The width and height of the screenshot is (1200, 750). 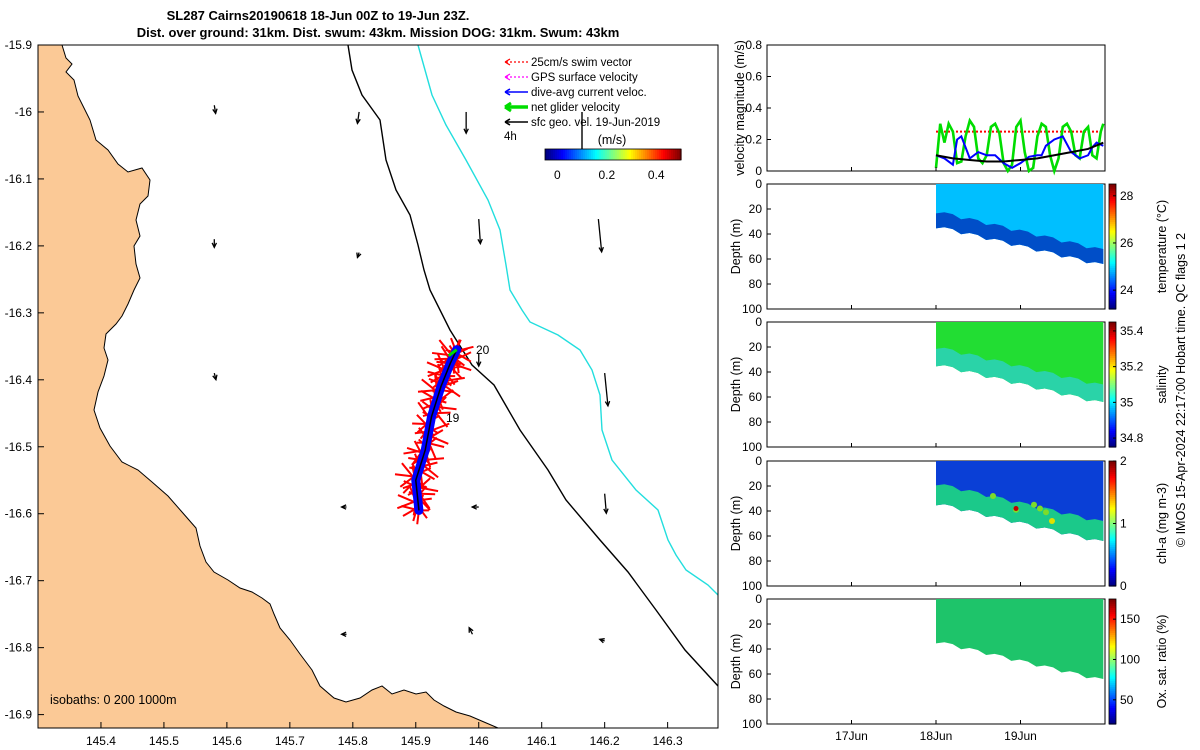 What do you see at coordinates (1016, 508) in the screenshot?
I see `chl-a-maximum` at bounding box center [1016, 508].